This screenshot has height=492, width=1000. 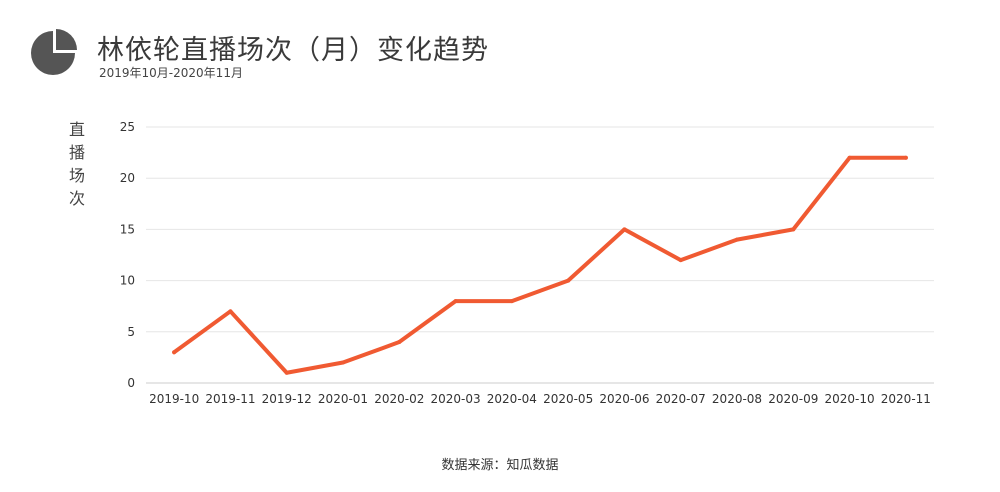 I want to click on pie-chart-icon, so click(x=54, y=52).